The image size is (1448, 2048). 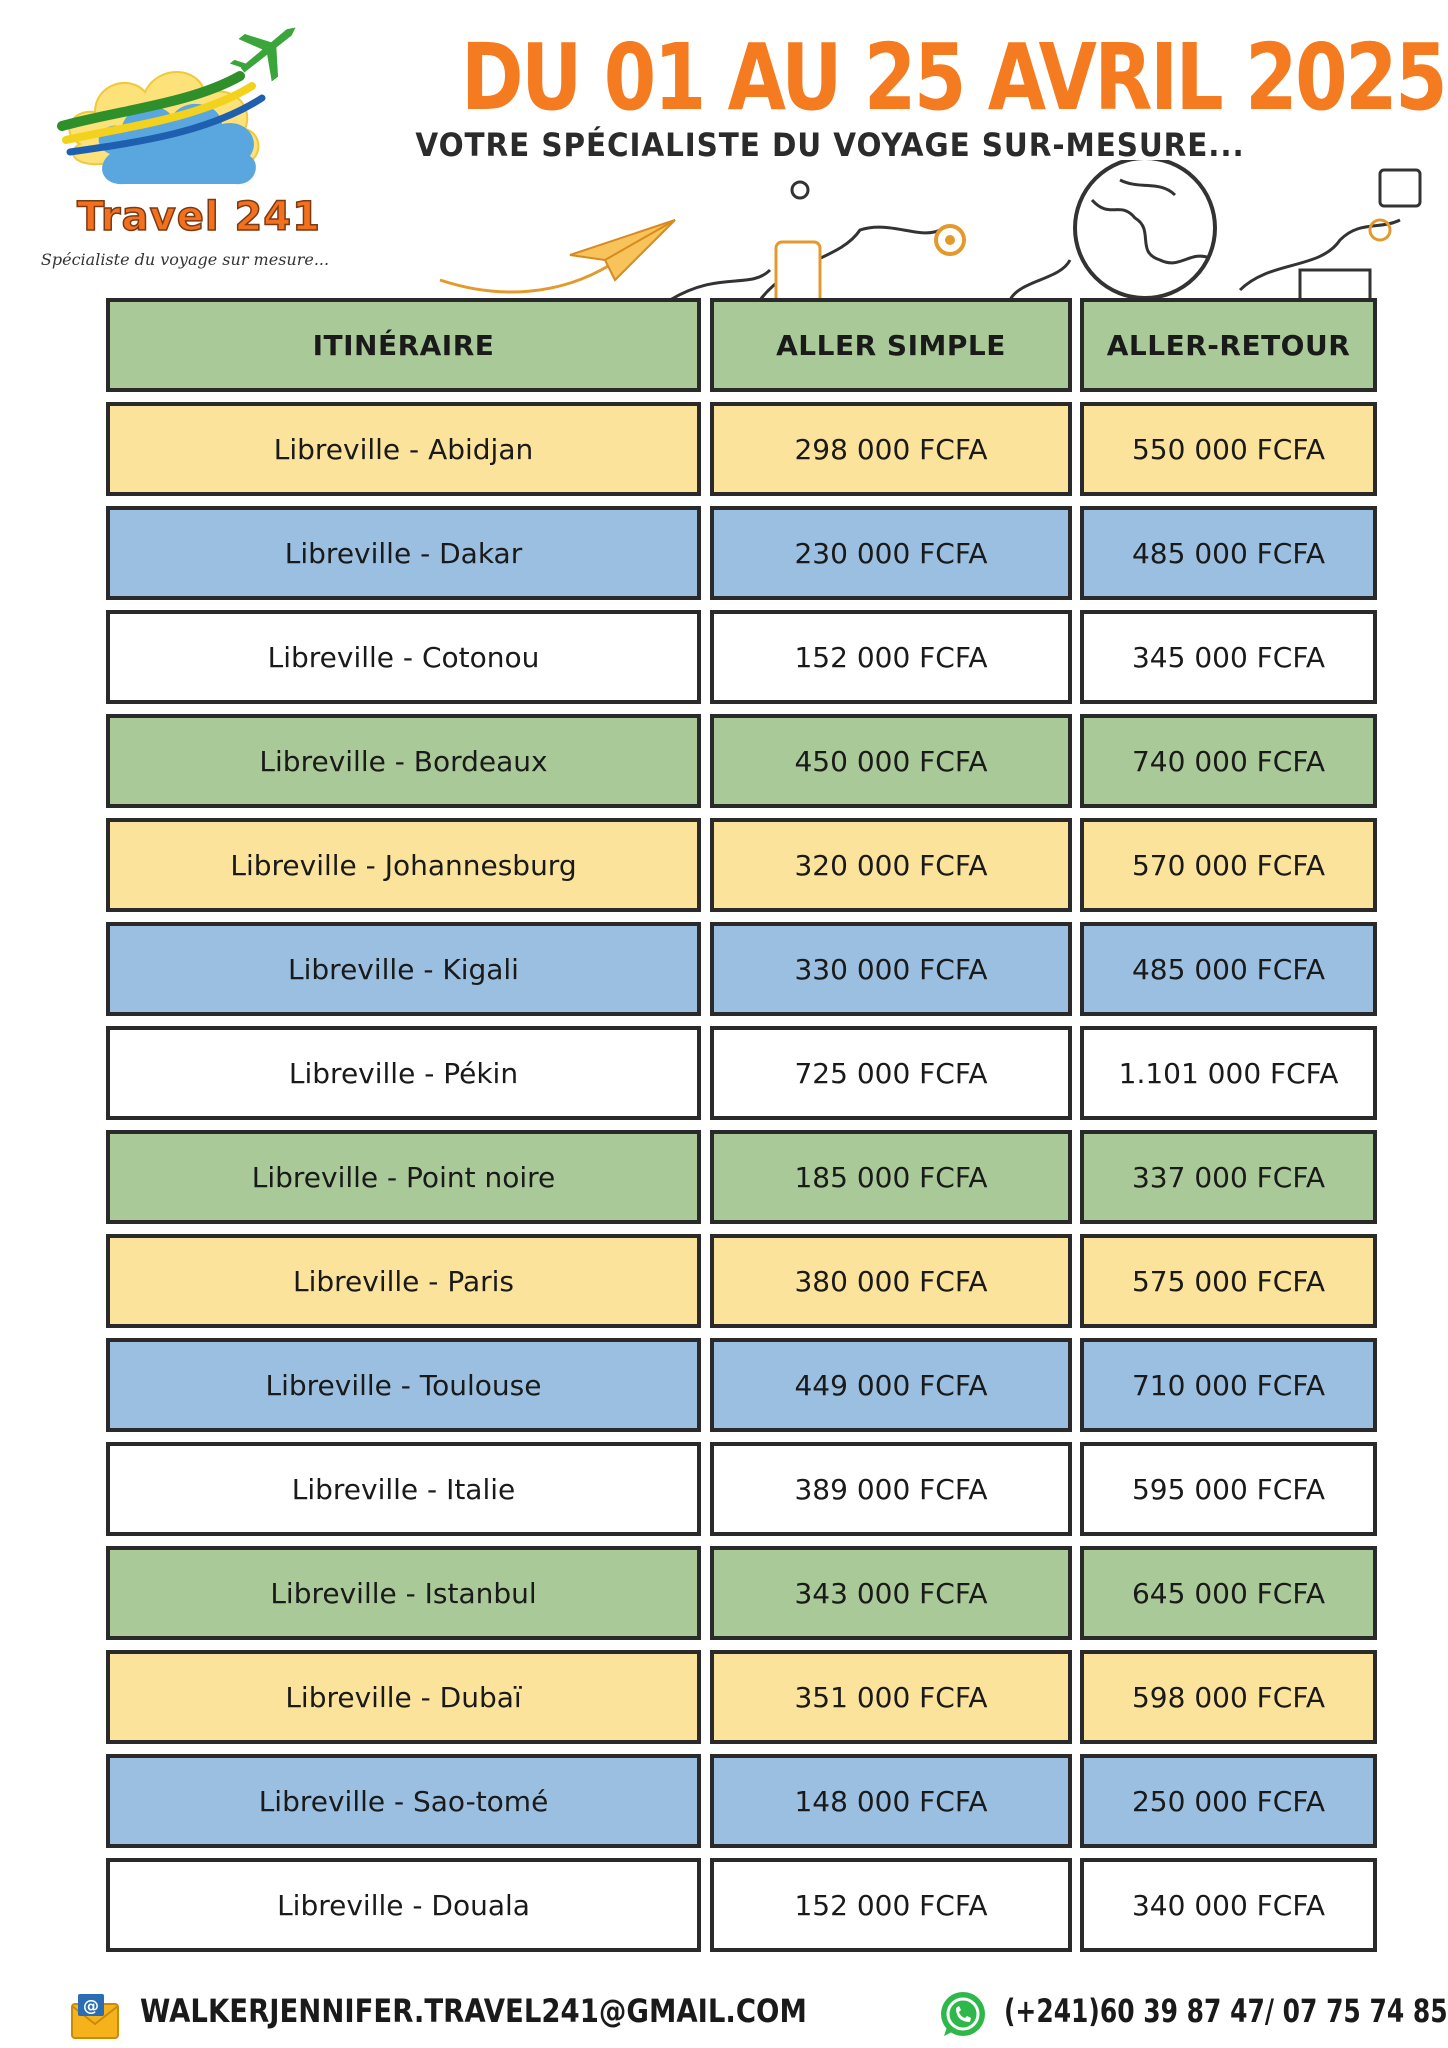 I want to click on round-trip-price-cell: 340 000 FCFA, so click(x=1228, y=1905).